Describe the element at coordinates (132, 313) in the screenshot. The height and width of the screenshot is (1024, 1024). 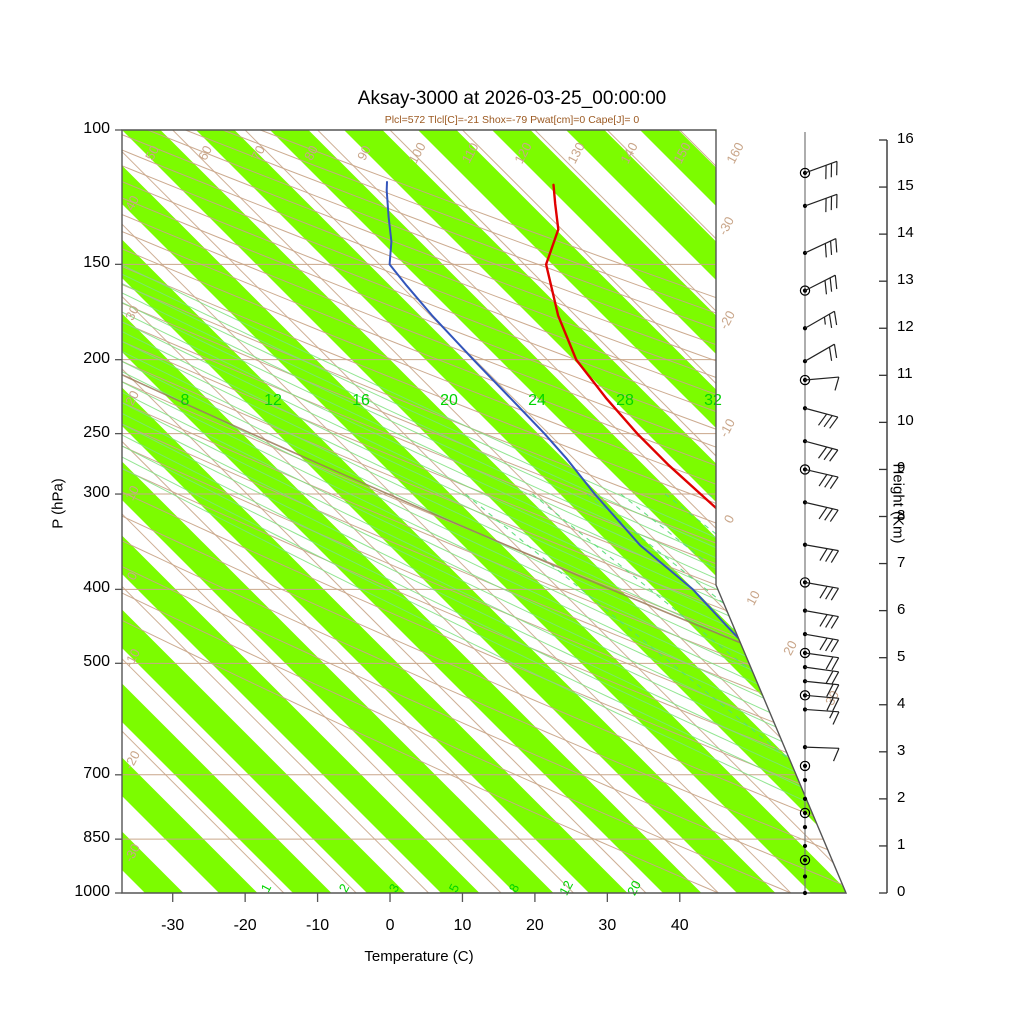
I see `dry-adiabat-left-label: 30` at that location.